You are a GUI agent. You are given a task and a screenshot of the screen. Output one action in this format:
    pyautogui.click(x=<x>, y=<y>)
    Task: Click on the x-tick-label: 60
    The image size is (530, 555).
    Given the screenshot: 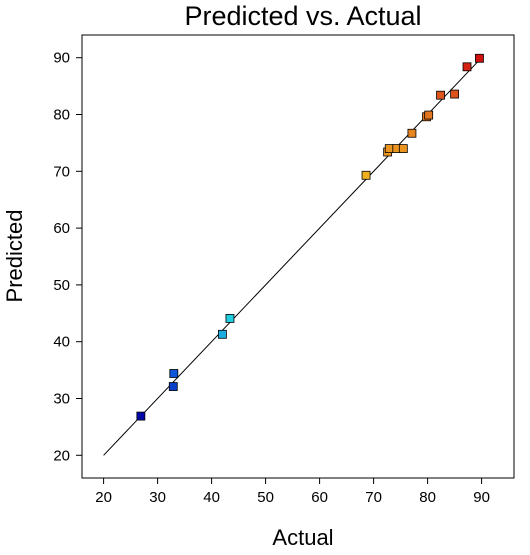 What is the action you would take?
    pyautogui.click(x=319, y=497)
    